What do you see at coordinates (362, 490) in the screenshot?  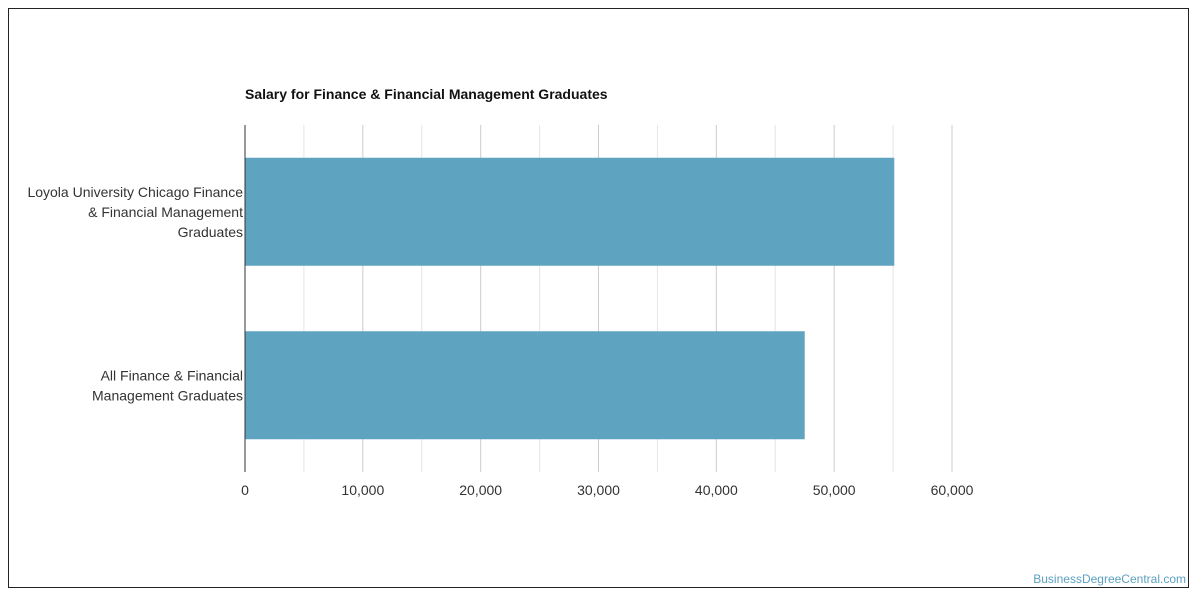 I see `x-tick-label: 10,000` at bounding box center [362, 490].